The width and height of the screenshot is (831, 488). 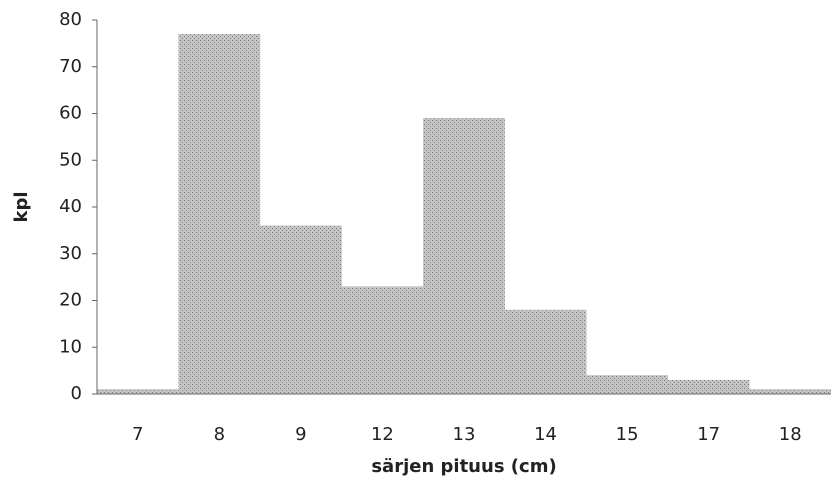 What do you see at coordinates (137, 434) in the screenshot?
I see `x-tick-label: 7` at bounding box center [137, 434].